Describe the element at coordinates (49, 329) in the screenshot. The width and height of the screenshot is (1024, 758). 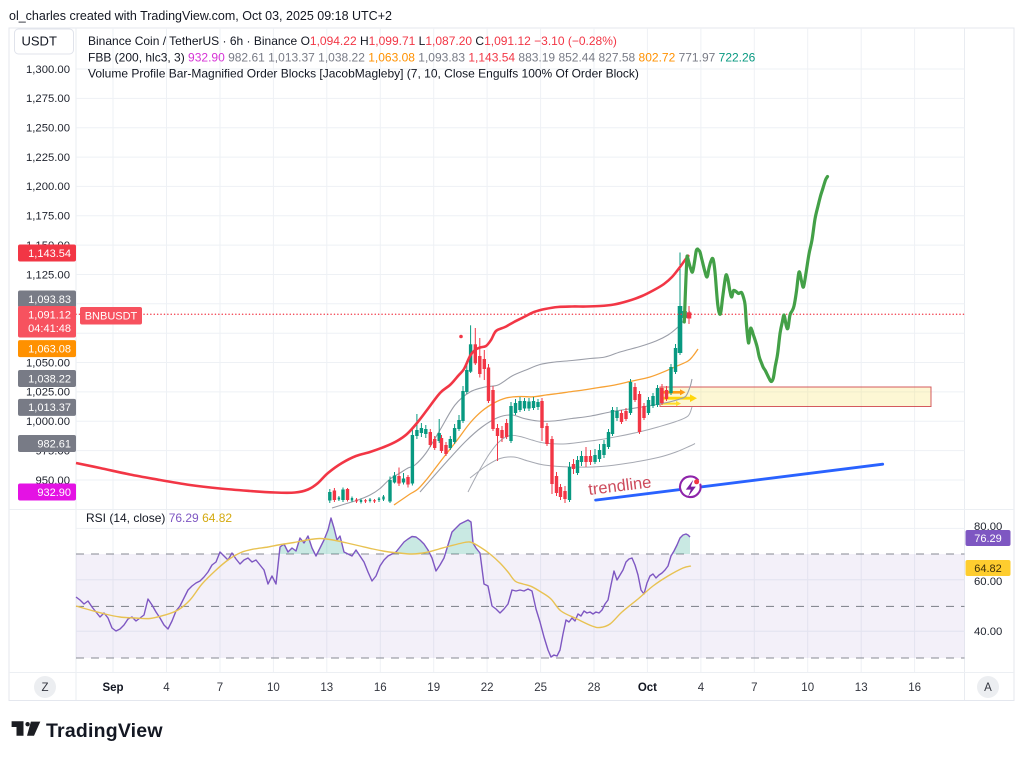
I see `svg-text: 04:41:48` at that location.